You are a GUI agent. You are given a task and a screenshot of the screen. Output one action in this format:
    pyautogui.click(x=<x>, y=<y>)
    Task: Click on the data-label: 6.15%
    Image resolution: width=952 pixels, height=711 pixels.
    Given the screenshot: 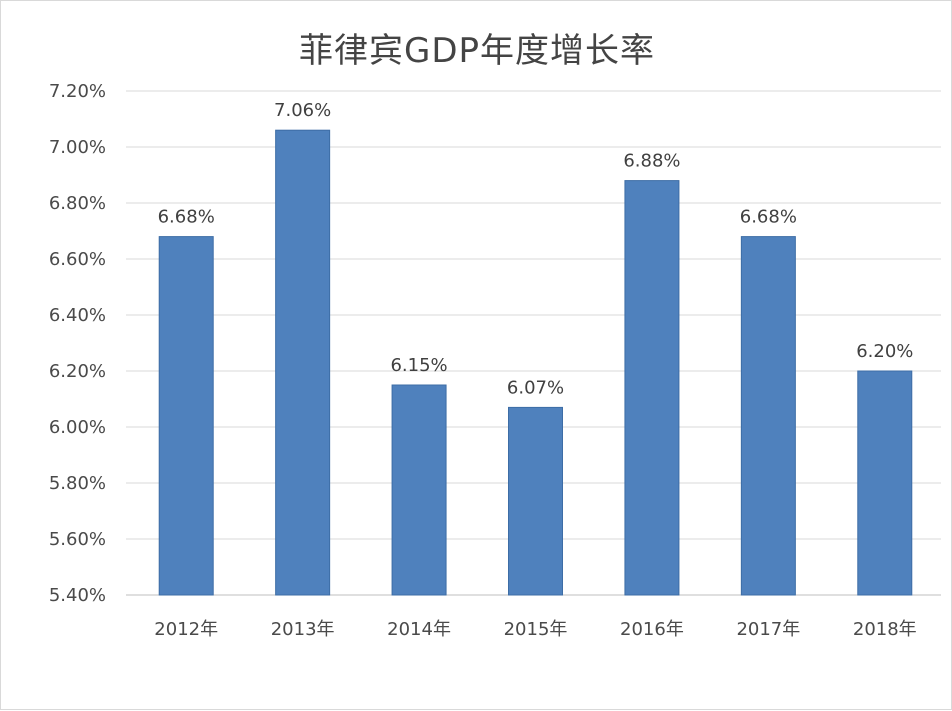 What is the action you would take?
    pyautogui.click(x=418, y=365)
    